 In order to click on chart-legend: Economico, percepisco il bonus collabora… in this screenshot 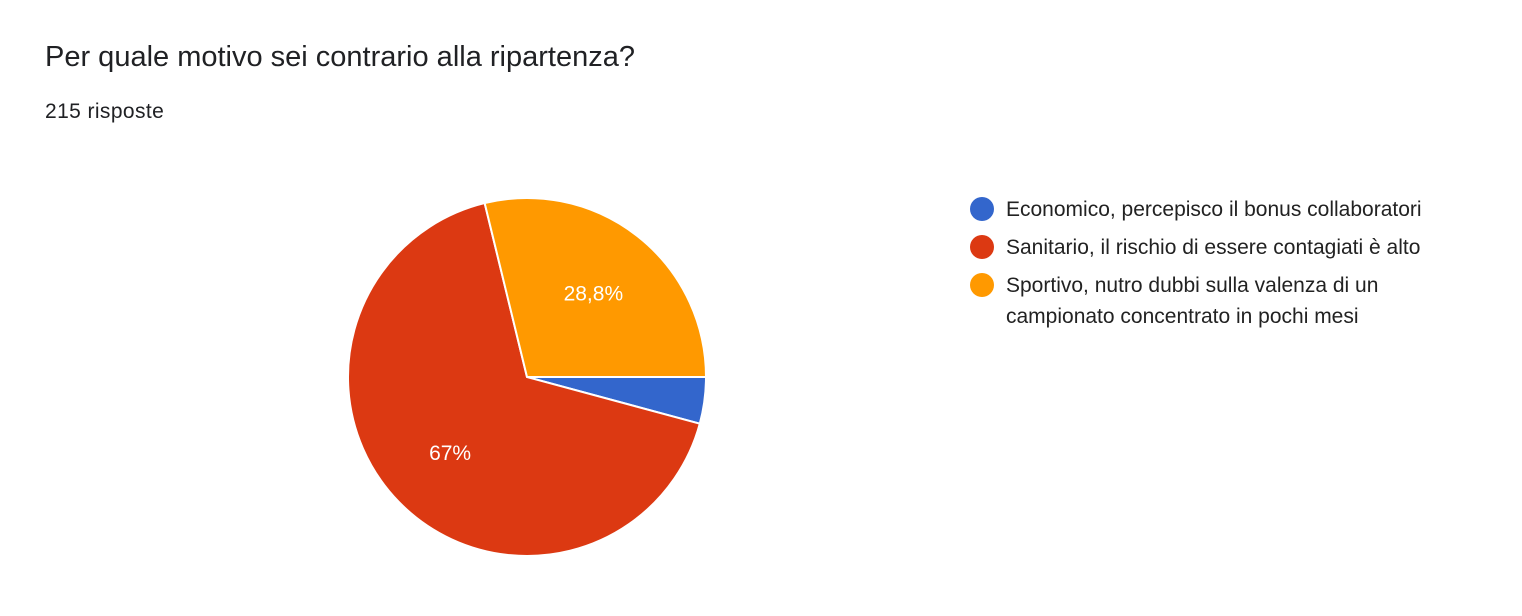, I will do `click(1220, 266)`.